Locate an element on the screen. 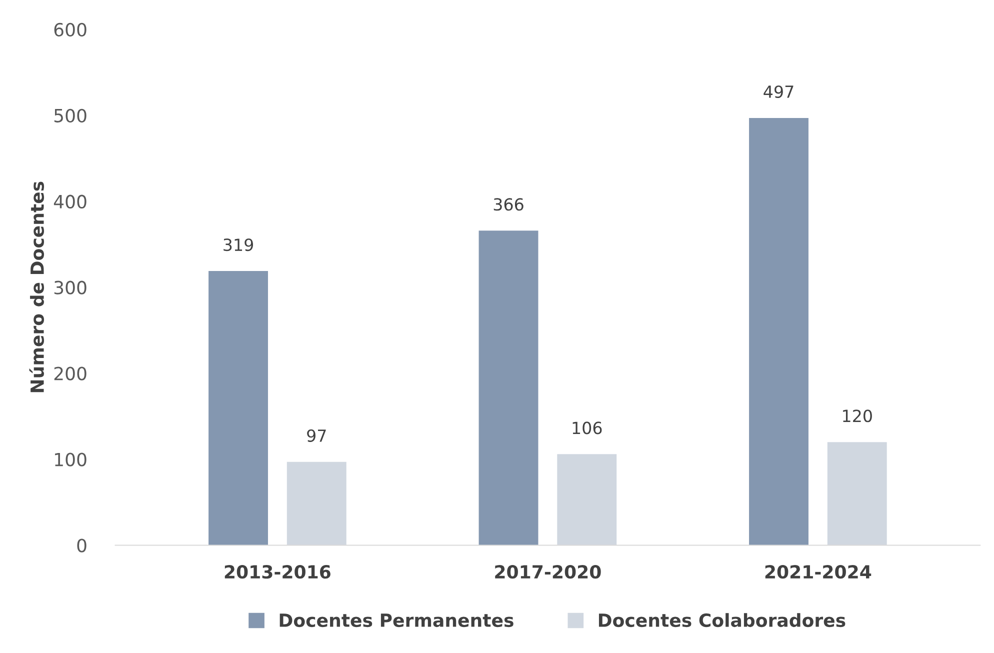 The height and width of the screenshot is (653, 994). y-tick-label: 600 is located at coordinates (70, 29).